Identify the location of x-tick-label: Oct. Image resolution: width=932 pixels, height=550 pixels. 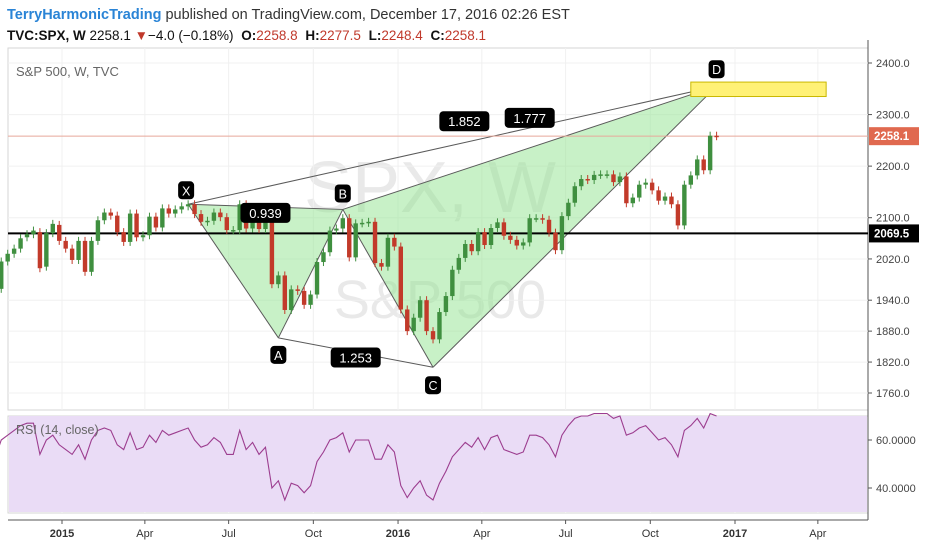
(313, 534).